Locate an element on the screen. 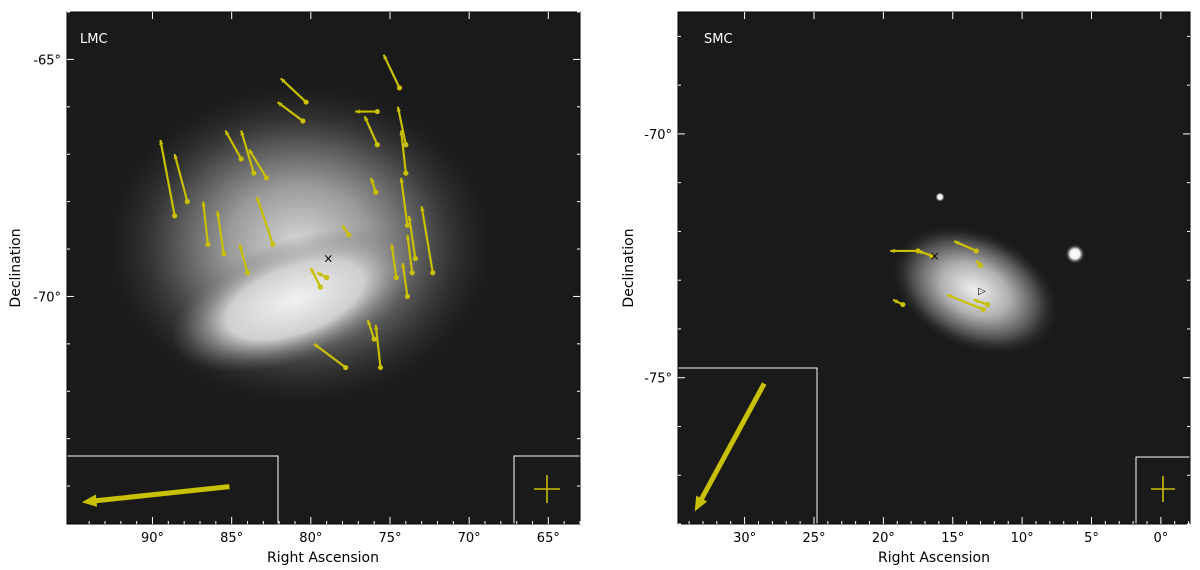 This screenshot has height=570, width=1200. smc-ylabel: Declination is located at coordinates (629, 267).